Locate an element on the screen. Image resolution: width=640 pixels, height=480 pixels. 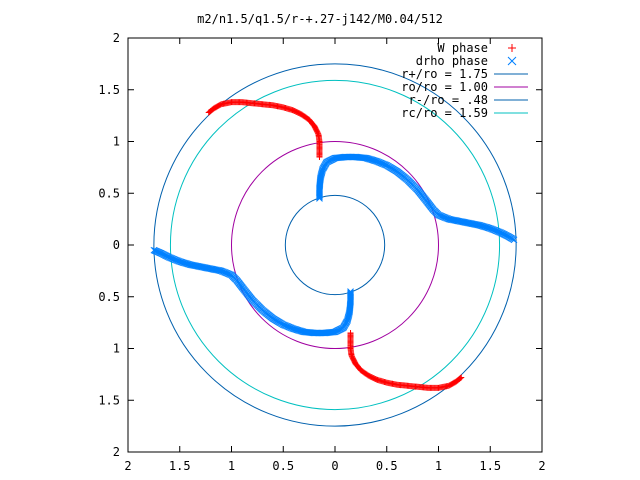
legend-cross-sample is located at coordinates (512, 61).